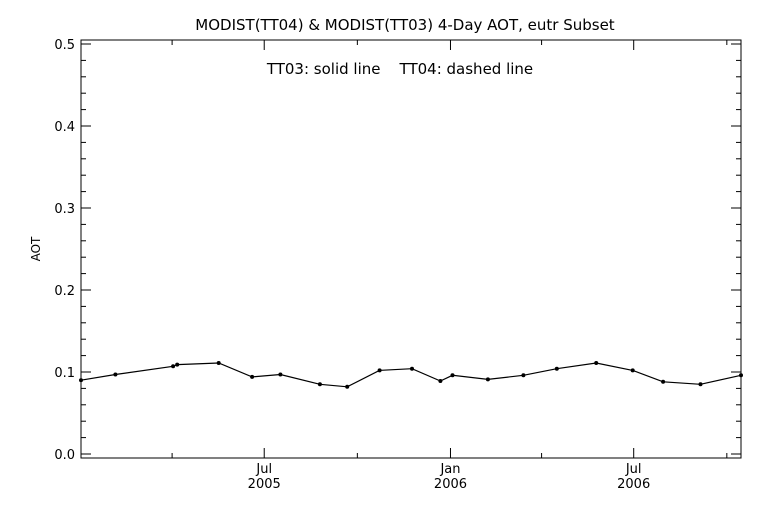  Describe the element at coordinates (449, 469) in the screenshot. I see `x-tick-month: Jan` at that location.